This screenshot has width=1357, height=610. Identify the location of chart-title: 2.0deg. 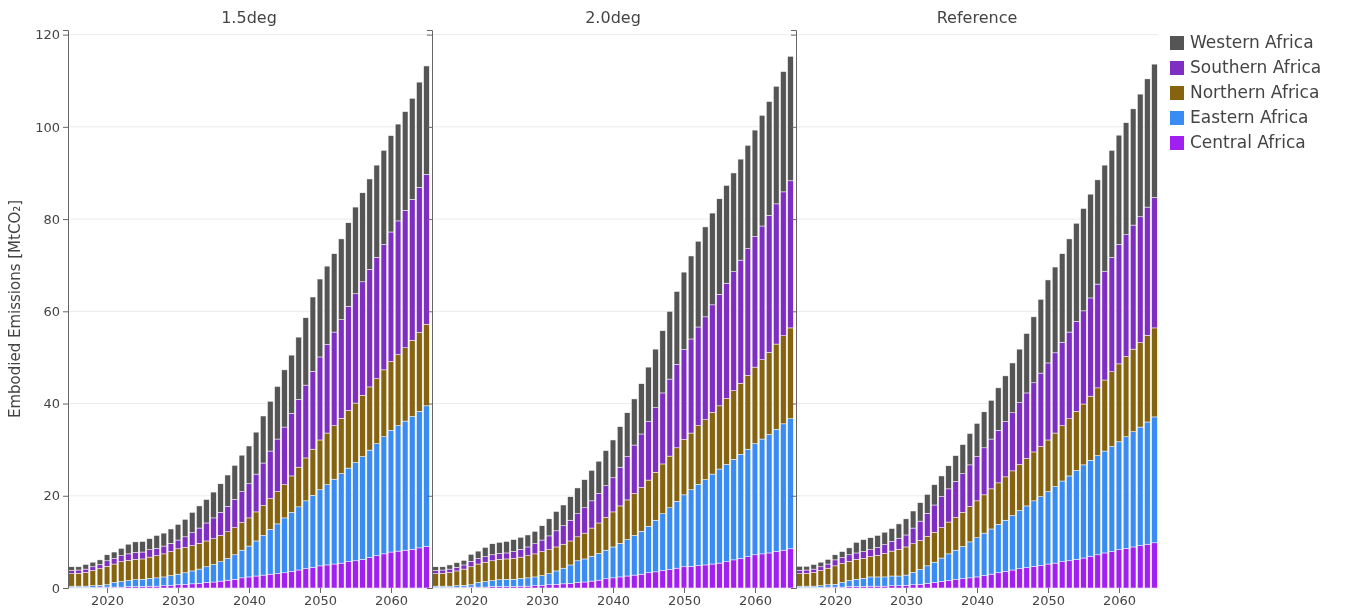
(613, 17).